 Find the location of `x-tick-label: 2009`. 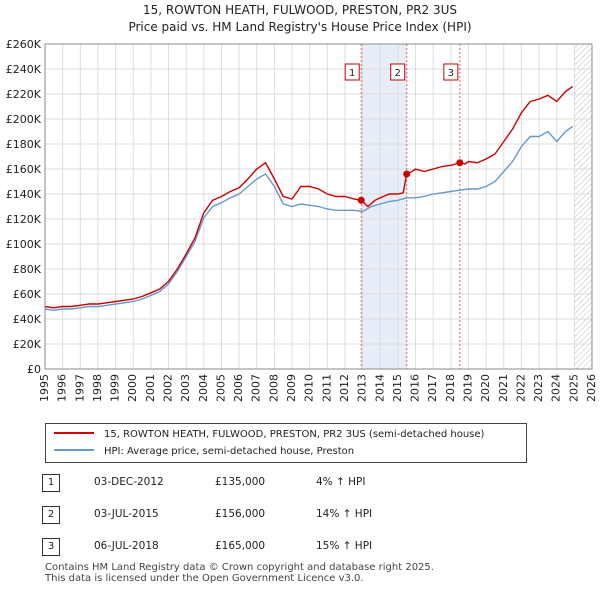

x-tick-label: 2009 is located at coordinates (291, 388).